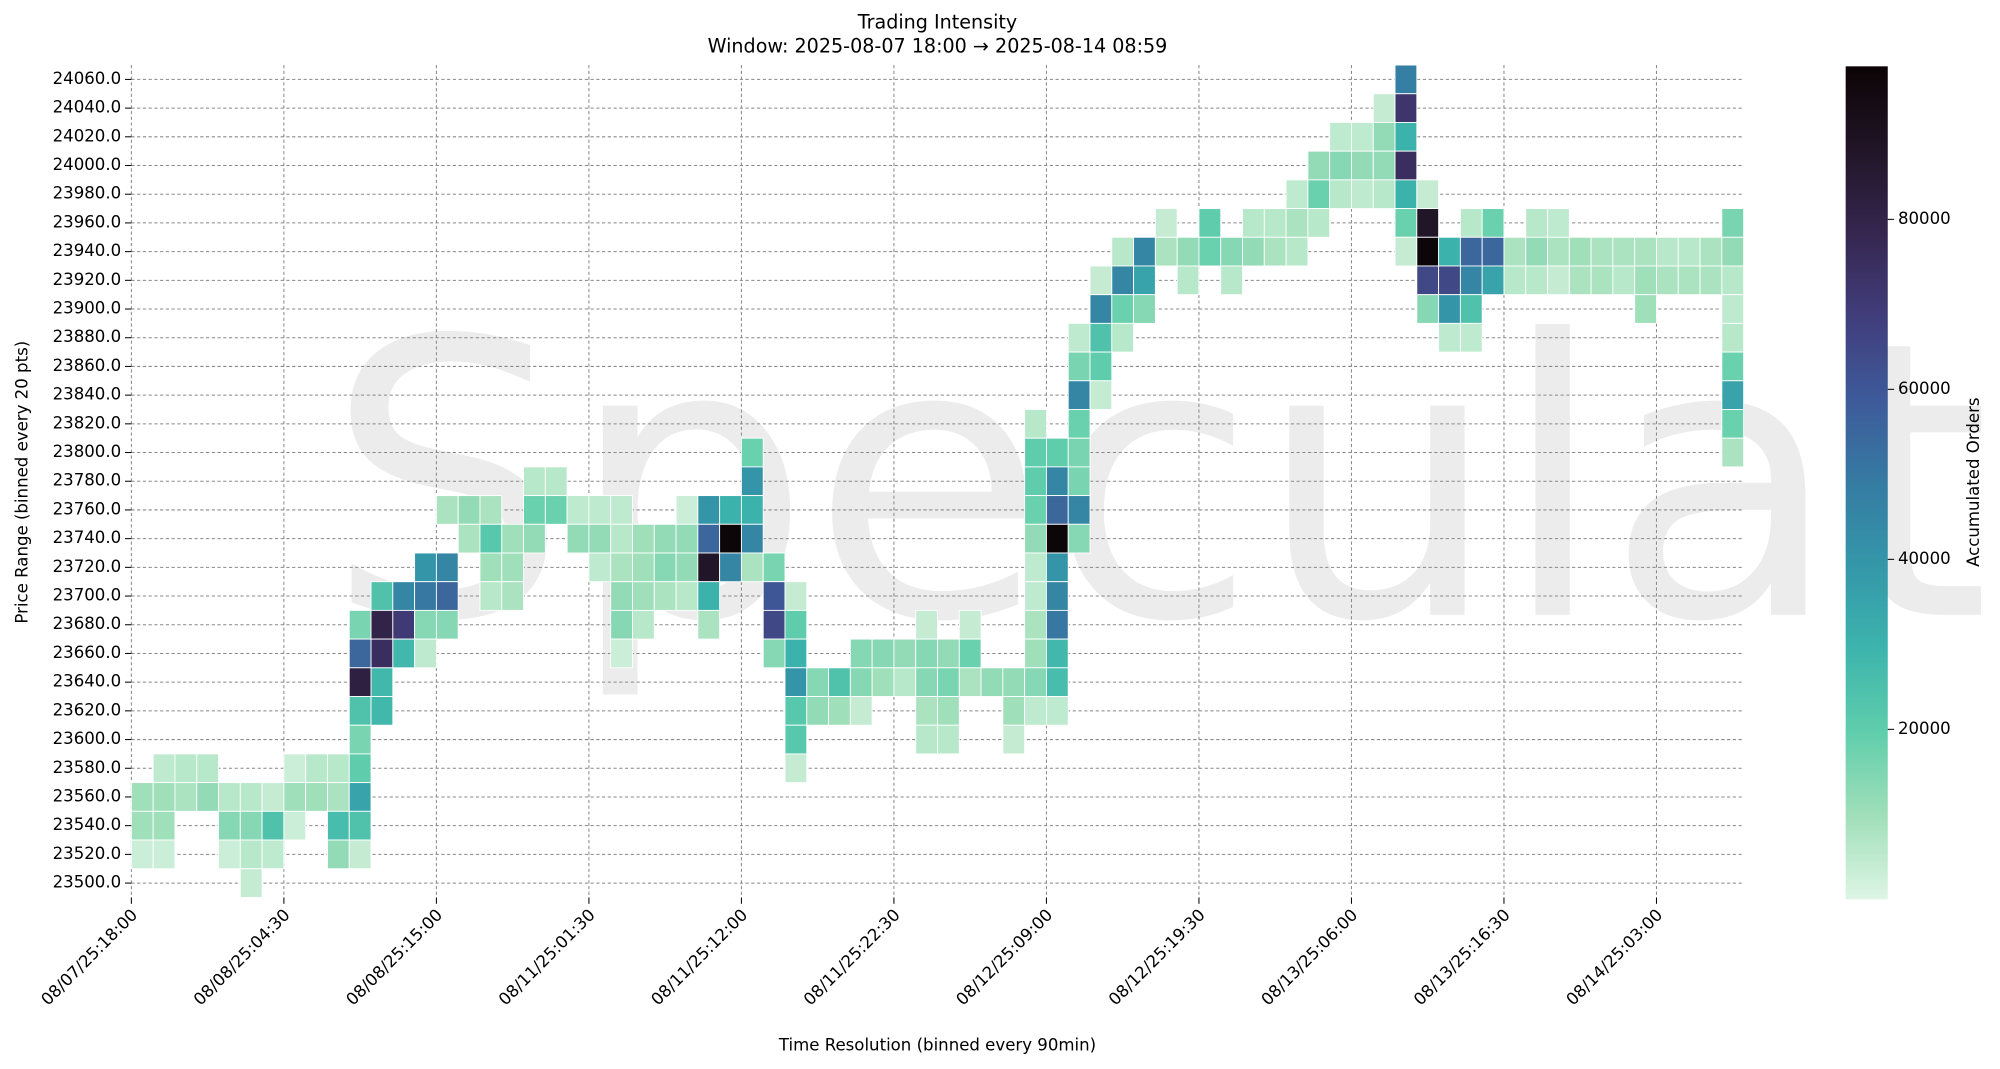 This screenshot has height=1069, width=2000. What do you see at coordinates (1462, 957) in the screenshot?
I see `x-tick-label: 08/13/25:16:30` at bounding box center [1462, 957].